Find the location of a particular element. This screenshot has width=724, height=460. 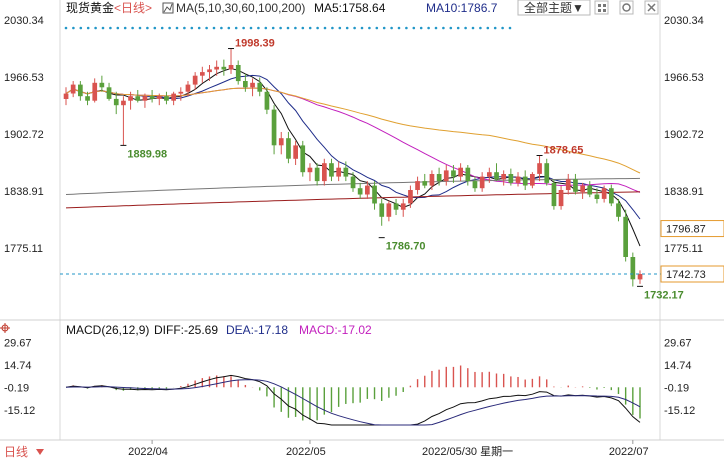

last-price-markers: 1796.87 1742.73 is located at coordinates (392, 251).